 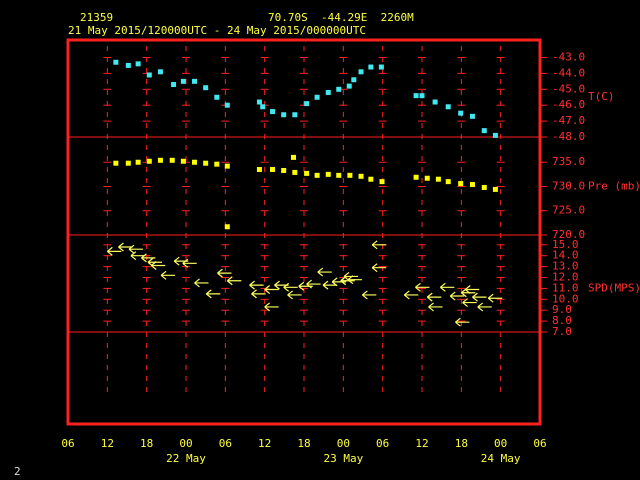 I want to click on y-tick-label: 720.0, so click(x=568, y=234).